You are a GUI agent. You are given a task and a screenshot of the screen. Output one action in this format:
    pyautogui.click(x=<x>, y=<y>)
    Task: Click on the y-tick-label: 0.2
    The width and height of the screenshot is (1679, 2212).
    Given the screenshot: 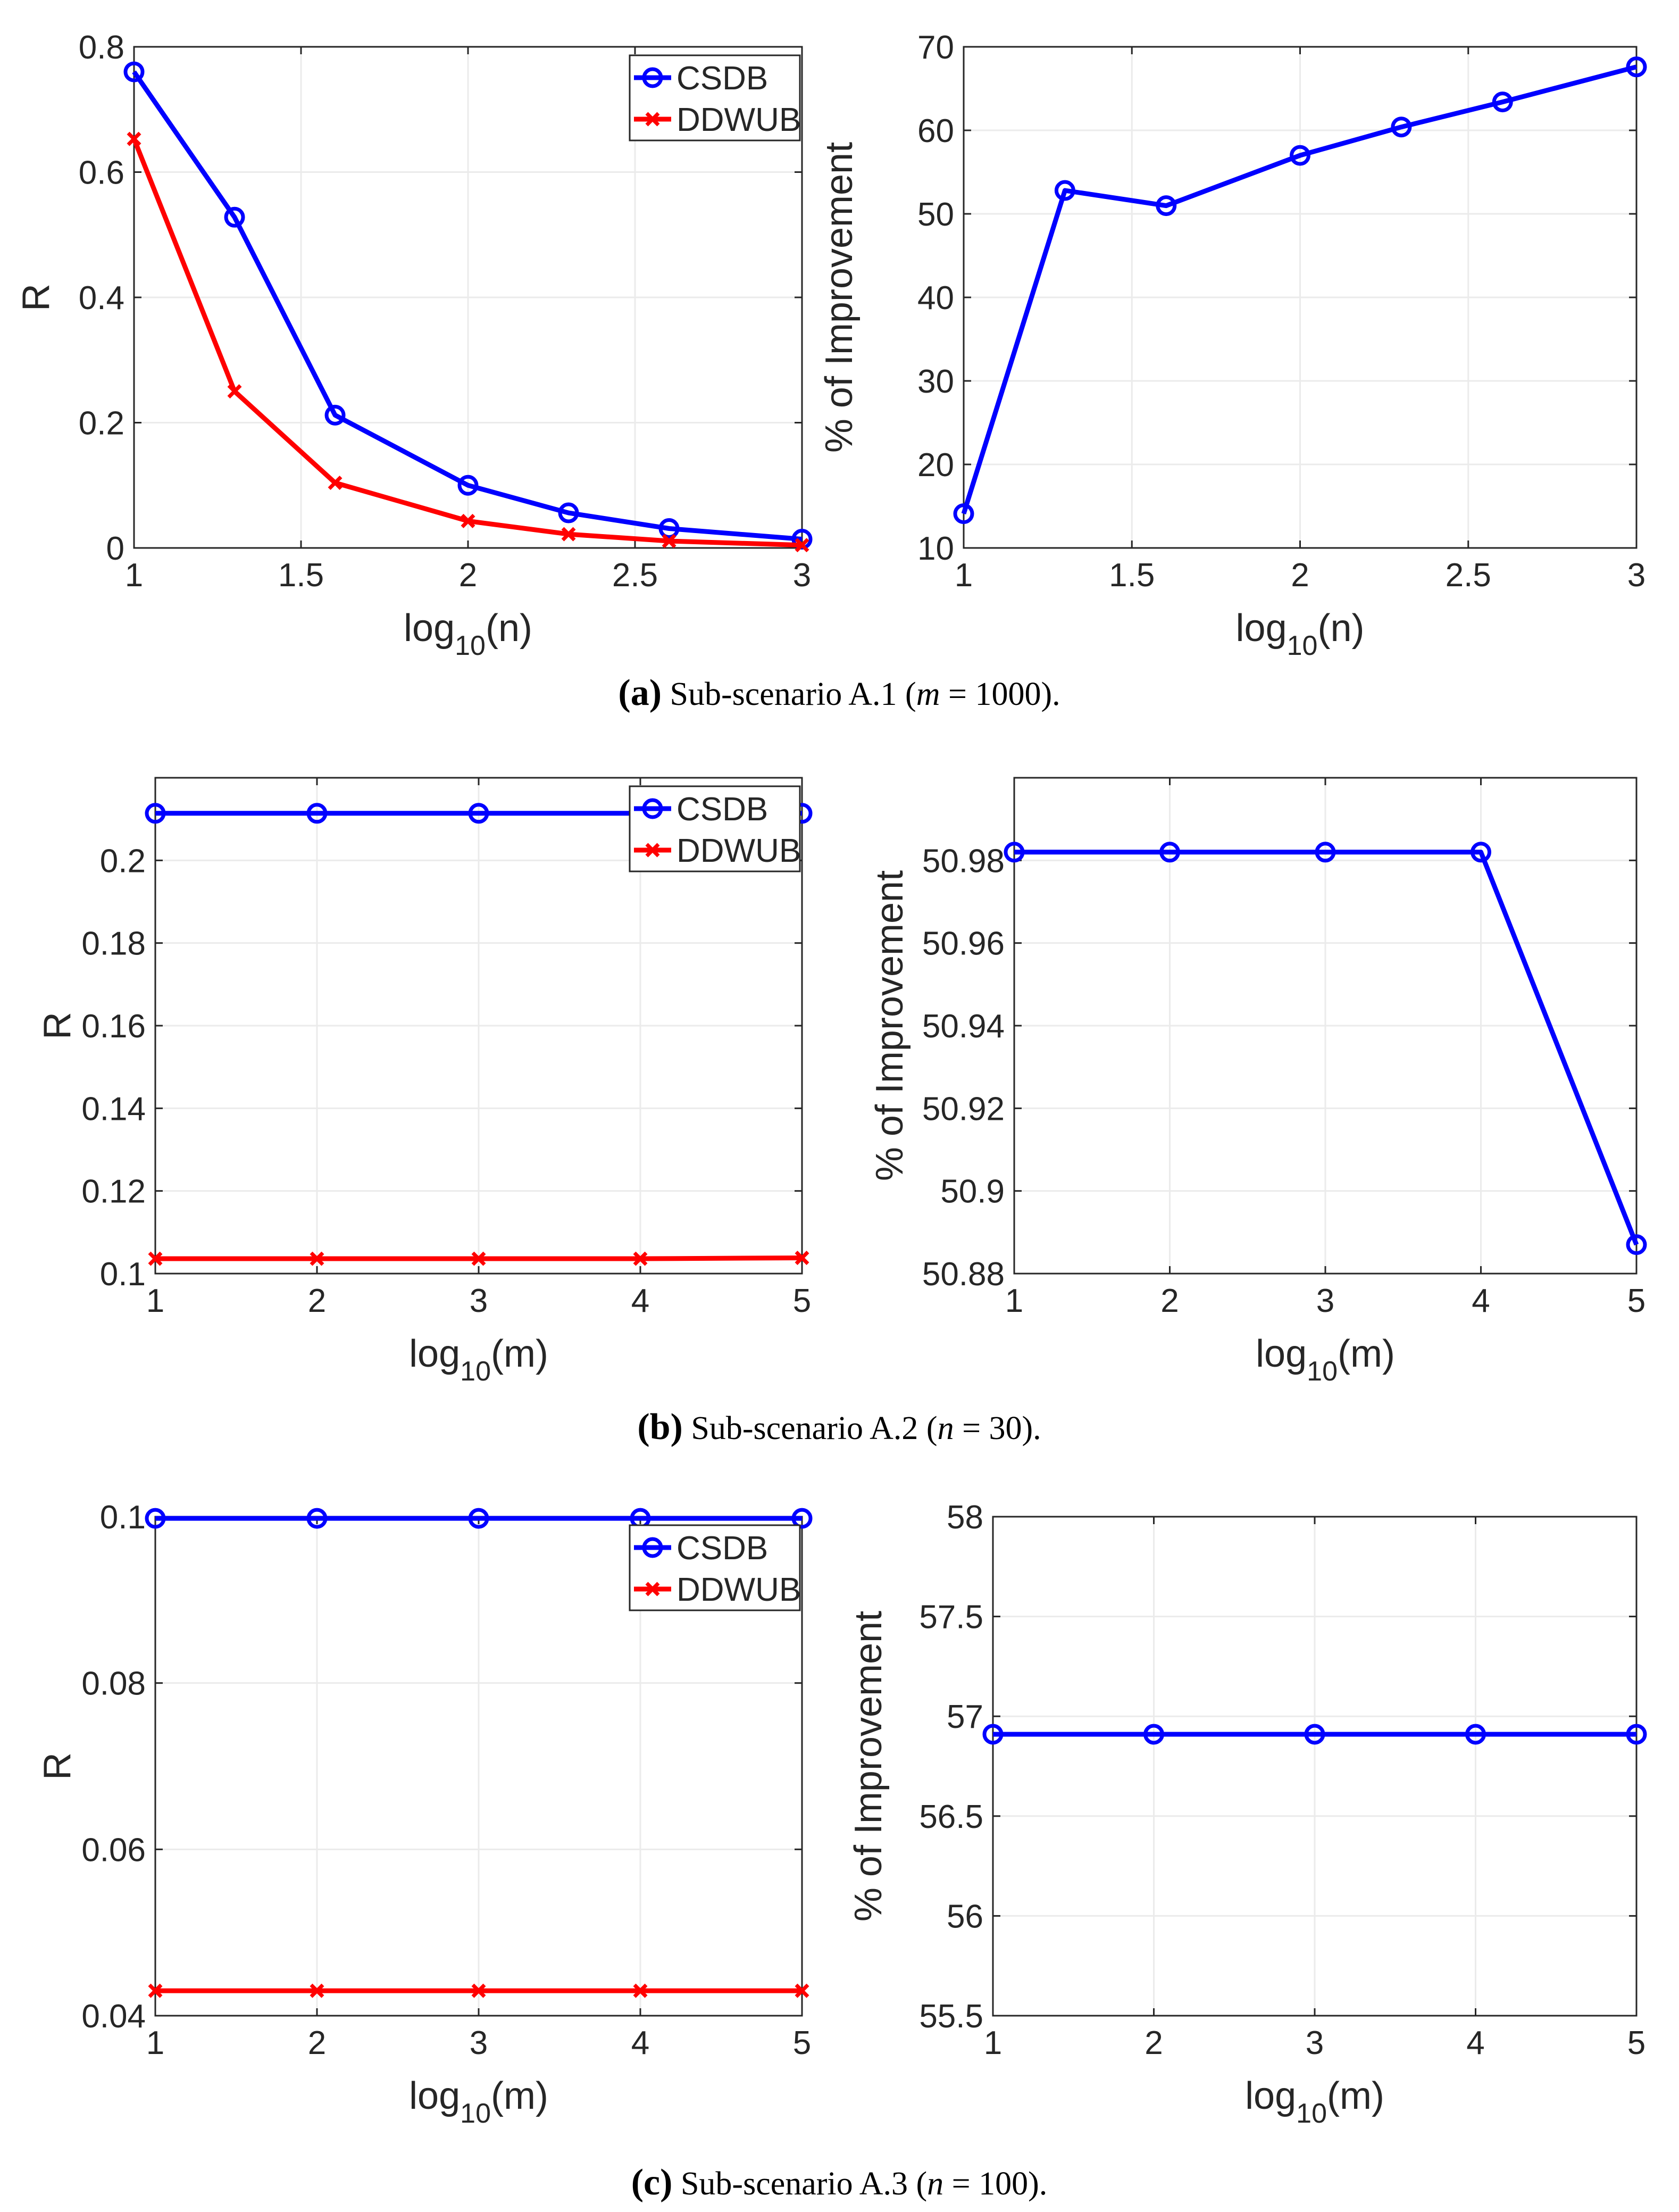 What is the action you would take?
    pyautogui.click(x=101, y=423)
    